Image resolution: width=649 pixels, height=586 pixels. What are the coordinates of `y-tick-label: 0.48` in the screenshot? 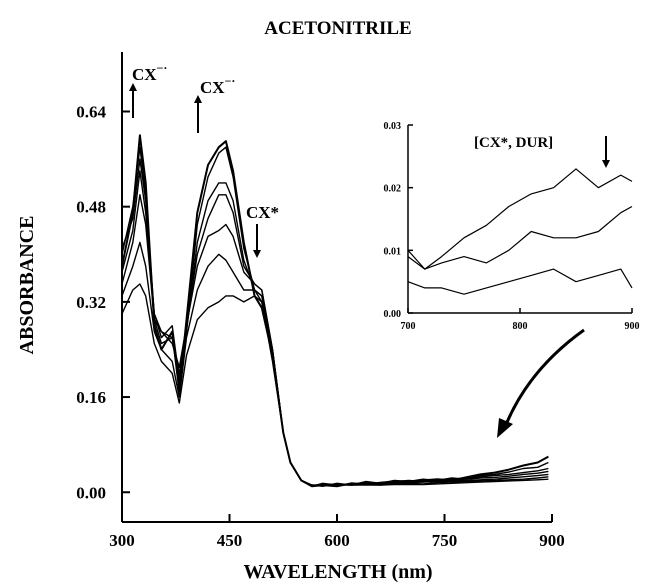 It's located at (91, 207).